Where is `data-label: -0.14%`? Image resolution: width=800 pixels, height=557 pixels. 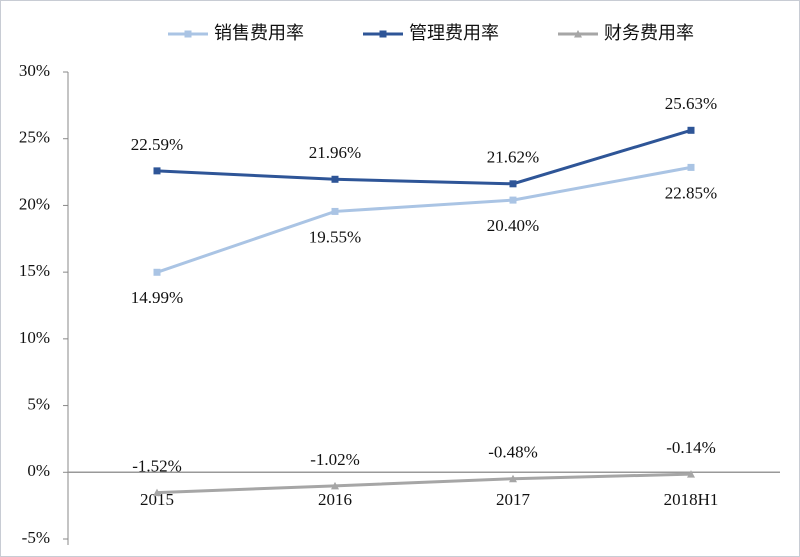
data-label: -0.14% is located at coordinates (691, 447).